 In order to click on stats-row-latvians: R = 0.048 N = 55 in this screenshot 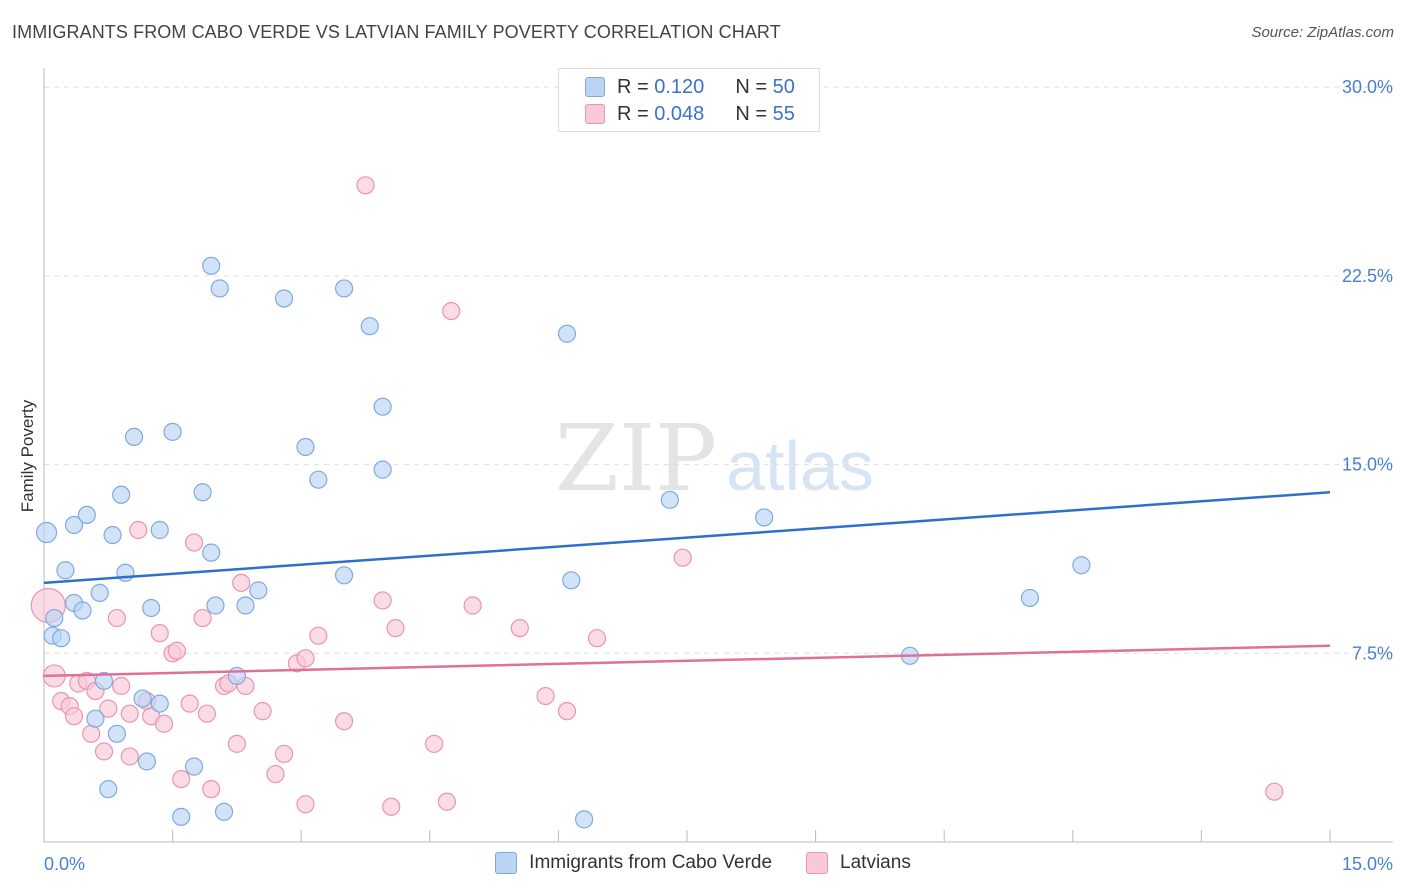, I will do `click(690, 114)`.